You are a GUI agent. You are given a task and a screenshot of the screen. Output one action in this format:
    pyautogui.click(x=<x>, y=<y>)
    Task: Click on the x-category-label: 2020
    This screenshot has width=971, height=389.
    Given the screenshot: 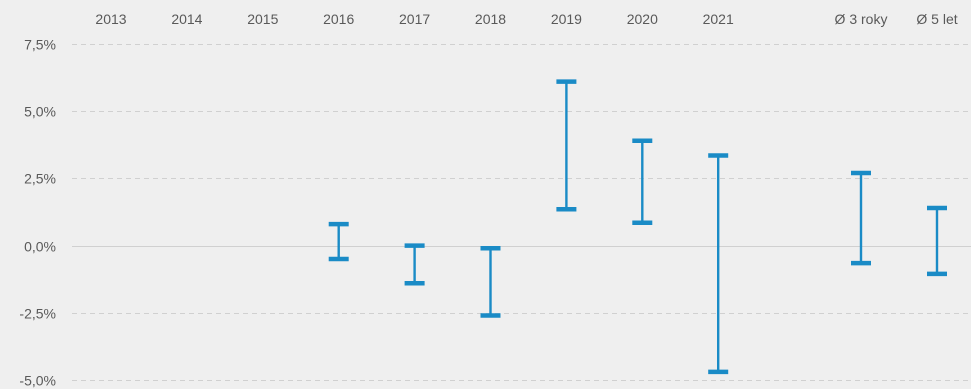 What is the action you would take?
    pyautogui.click(x=642, y=19)
    